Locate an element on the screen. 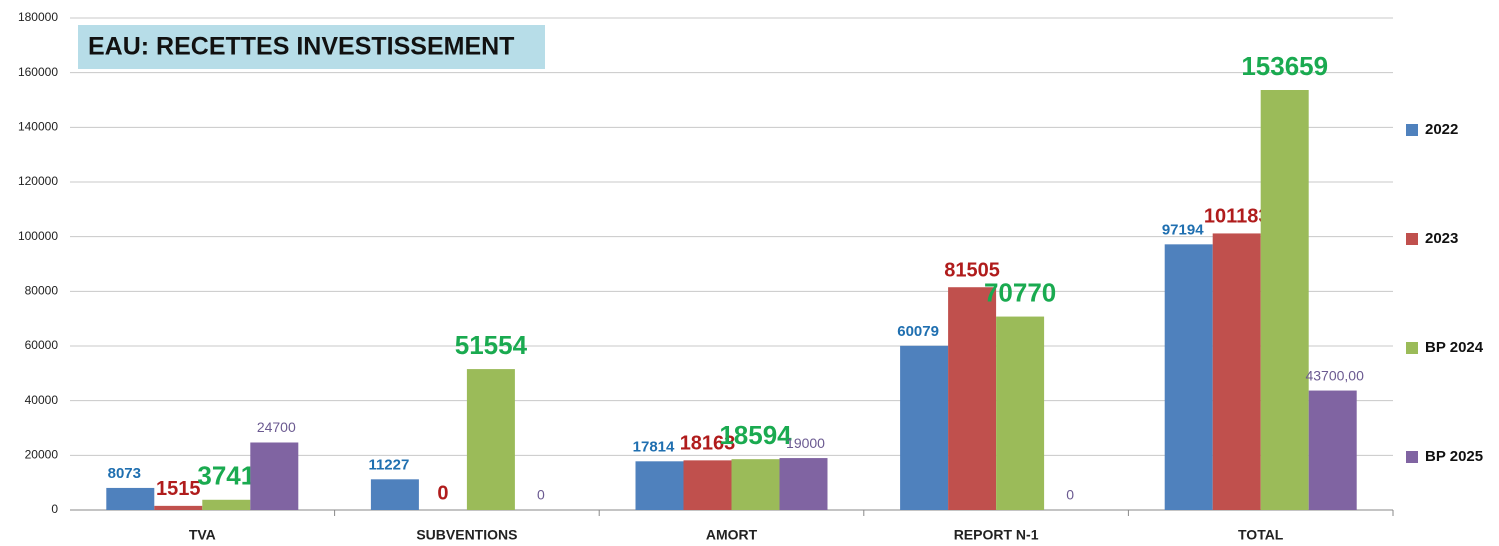 The width and height of the screenshot is (1499, 546). value-label: 24700 is located at coordinates (276, 427).